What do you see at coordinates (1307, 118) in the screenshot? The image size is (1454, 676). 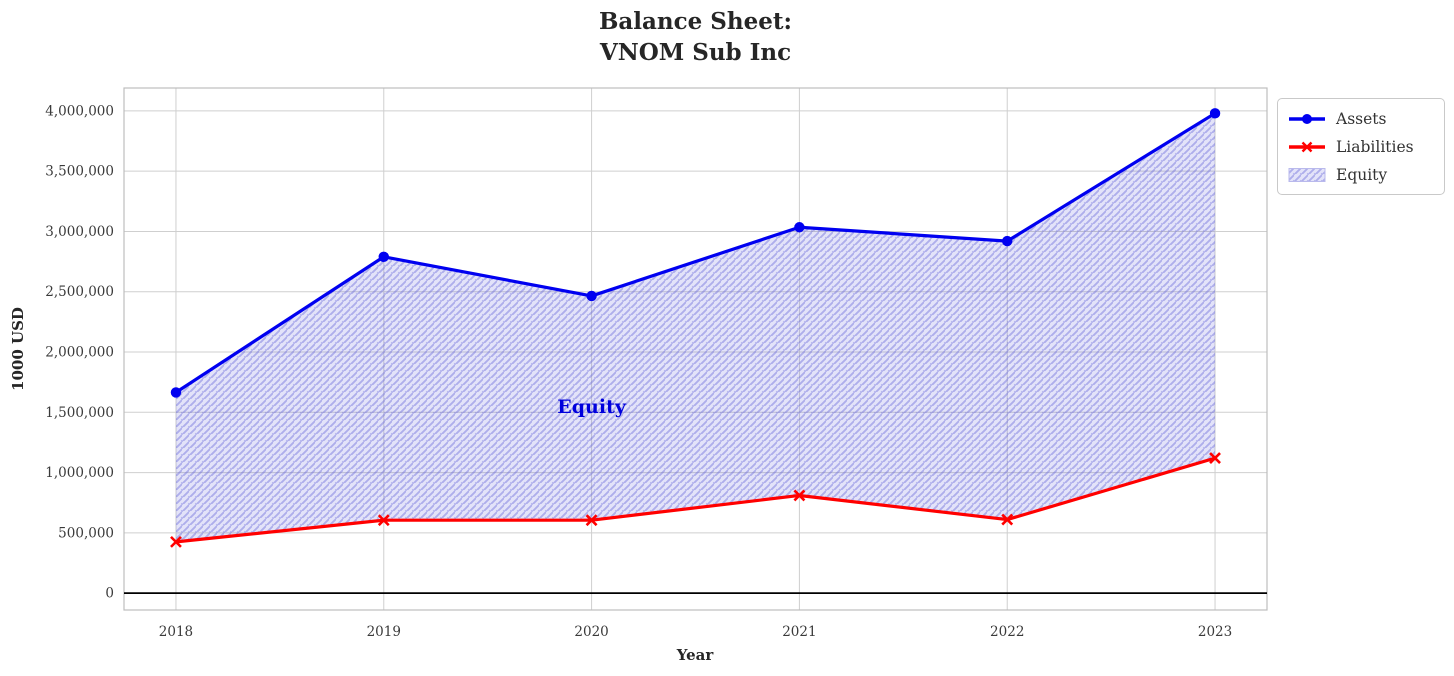 I see `assets-line-circle-icon` at bounding box center [1307, 118].